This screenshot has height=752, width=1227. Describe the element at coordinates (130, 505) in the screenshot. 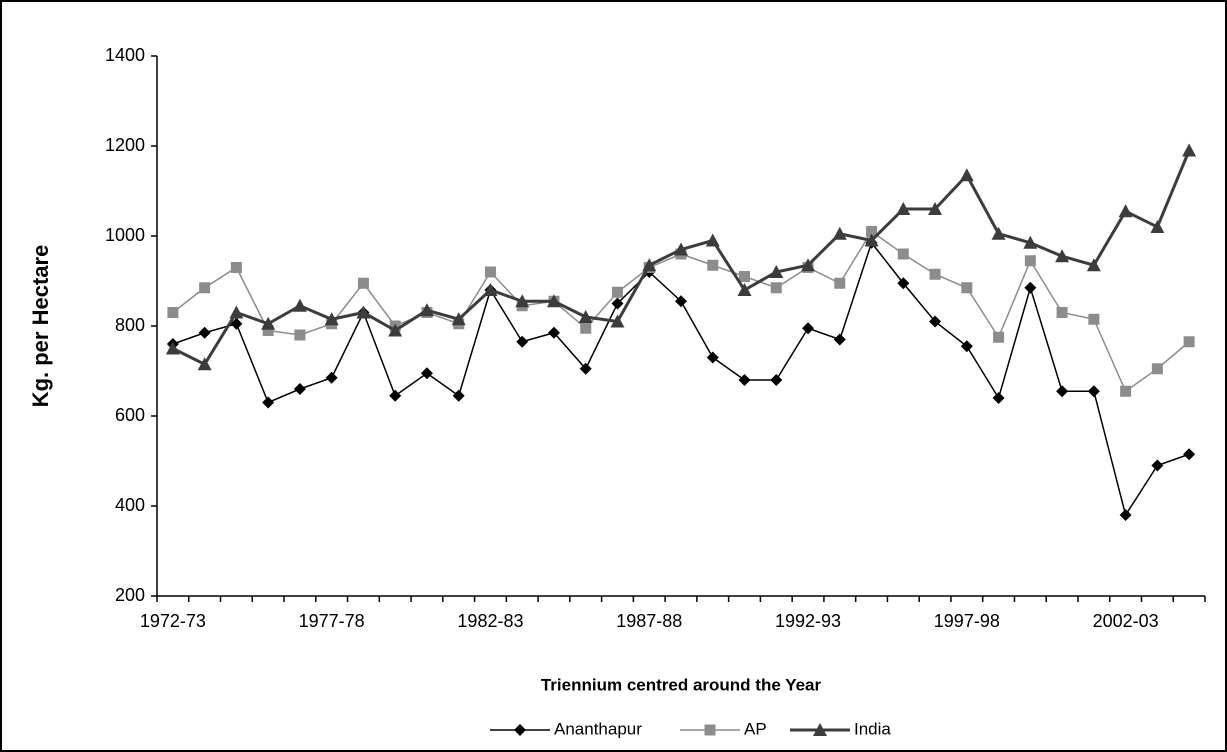

I see `y-tick-label: 400` at that location.